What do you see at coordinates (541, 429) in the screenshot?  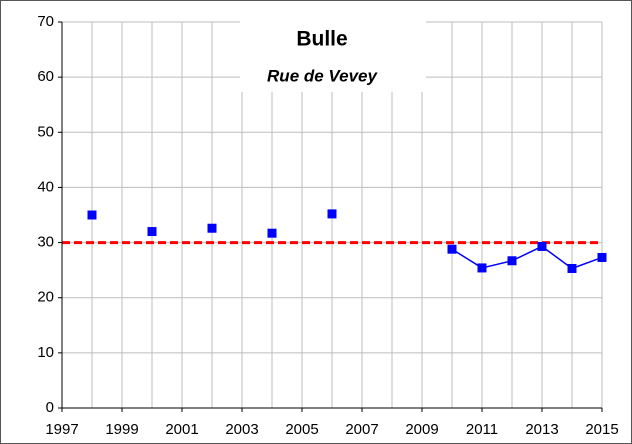 I see `x-tick-label: 2013` at bounding box center [541, 429].